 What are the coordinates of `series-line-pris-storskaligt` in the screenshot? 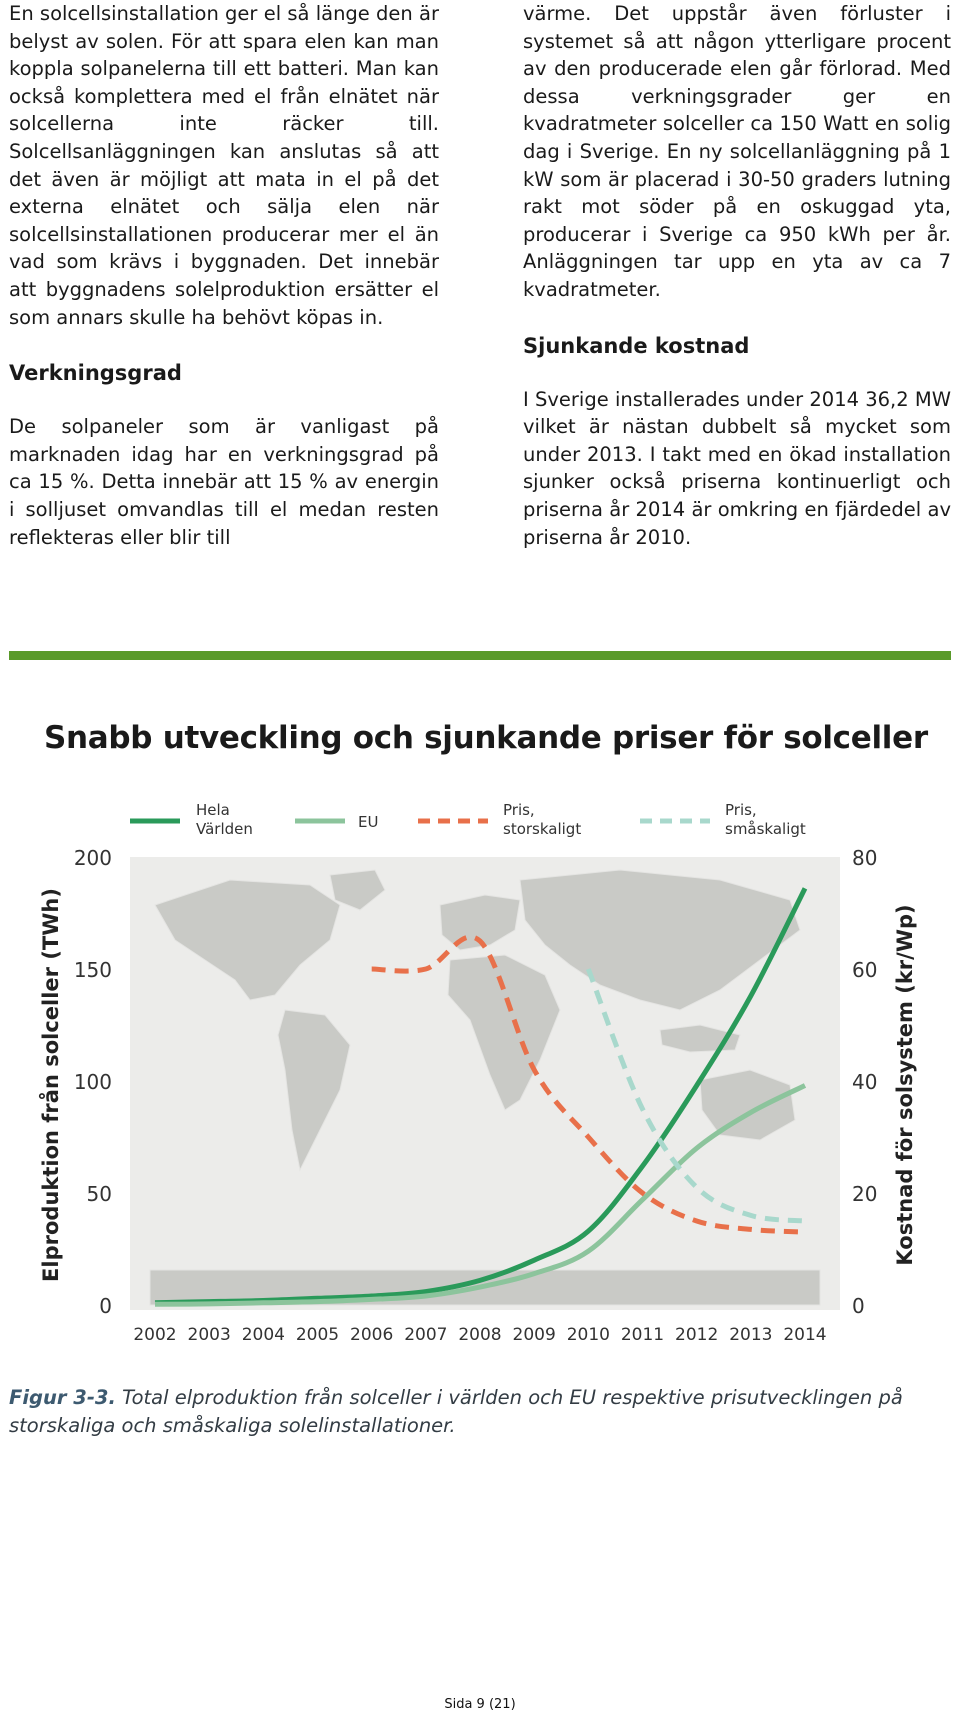 It's located at (588, 1084).